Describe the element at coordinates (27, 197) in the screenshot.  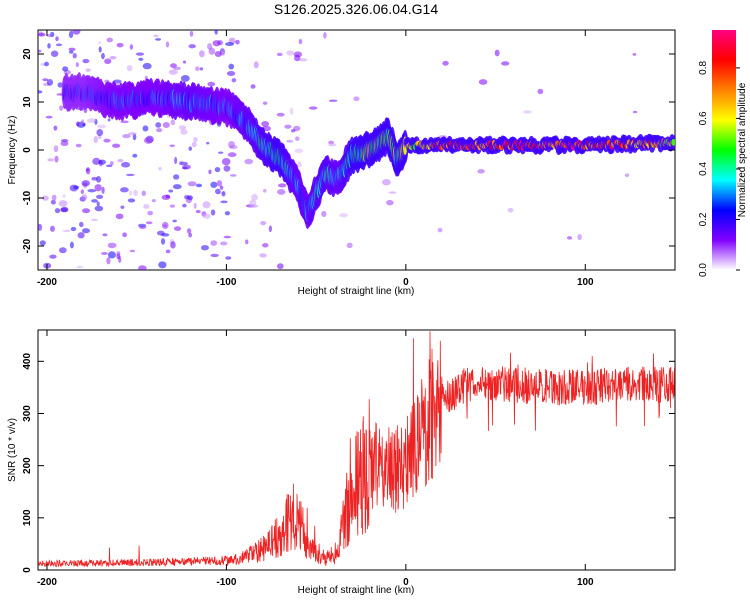
I see `spectrogram-y-tick-label: -10` at that location.